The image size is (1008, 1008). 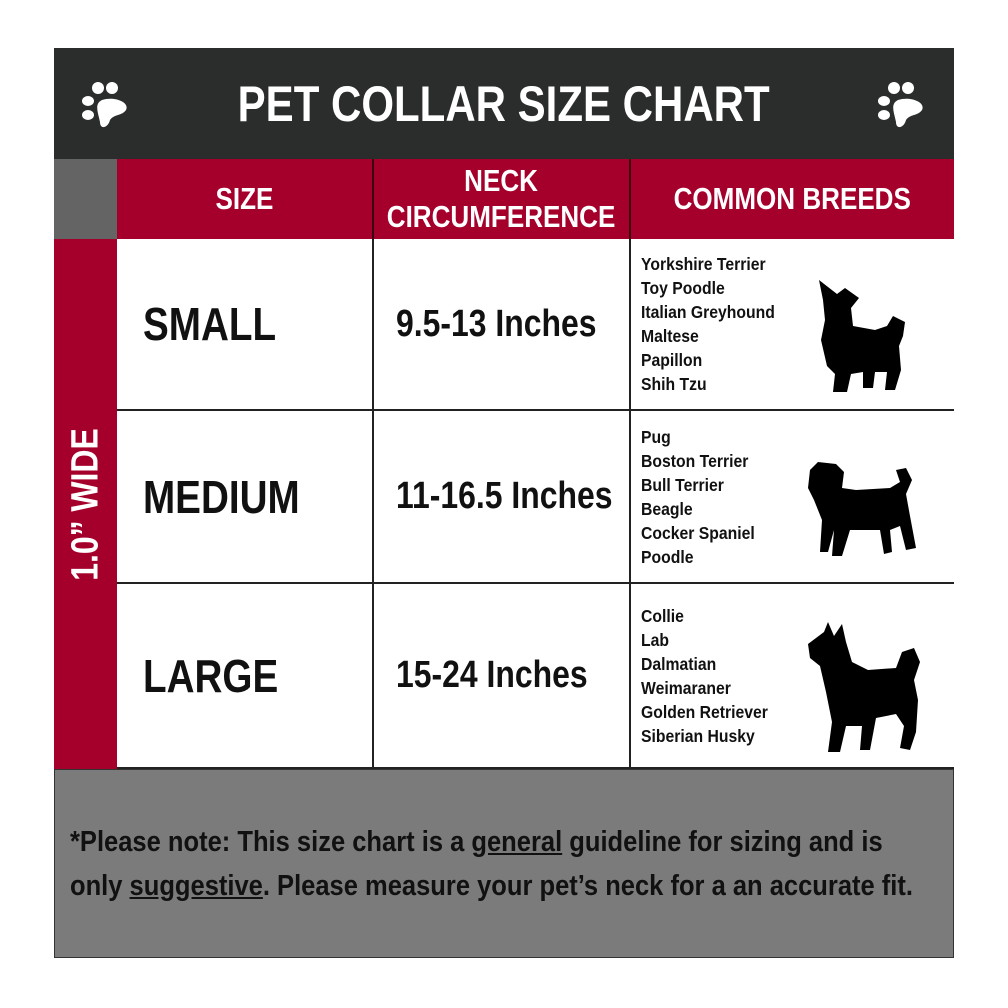 I want to click on size-medium: MEDIUM, so click(x=245, y=497).